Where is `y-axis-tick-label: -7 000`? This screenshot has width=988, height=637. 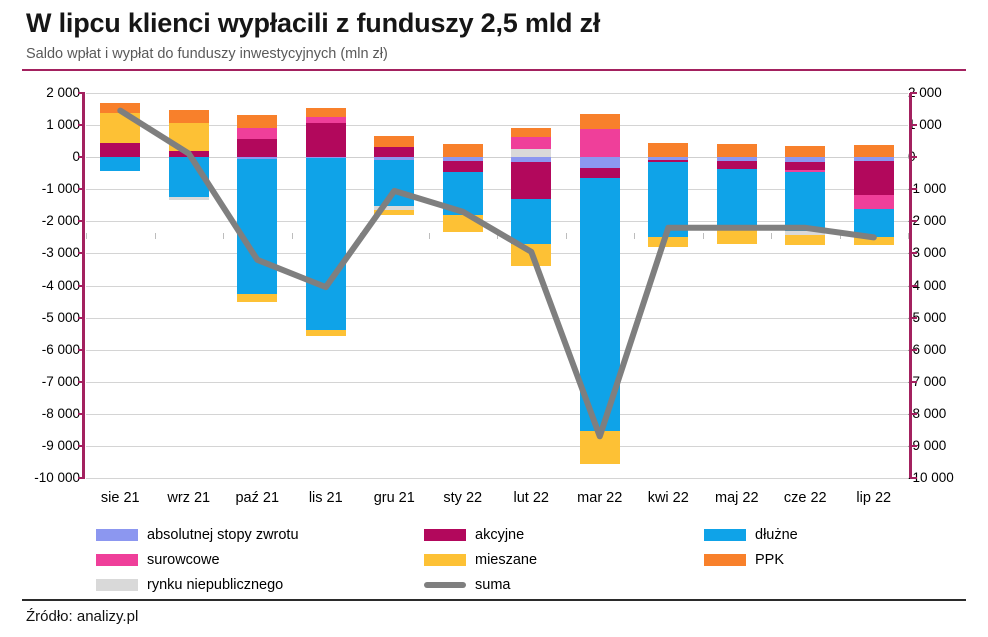 y-axis-tick-label: -7 000 is located at coordinates (927, 381).